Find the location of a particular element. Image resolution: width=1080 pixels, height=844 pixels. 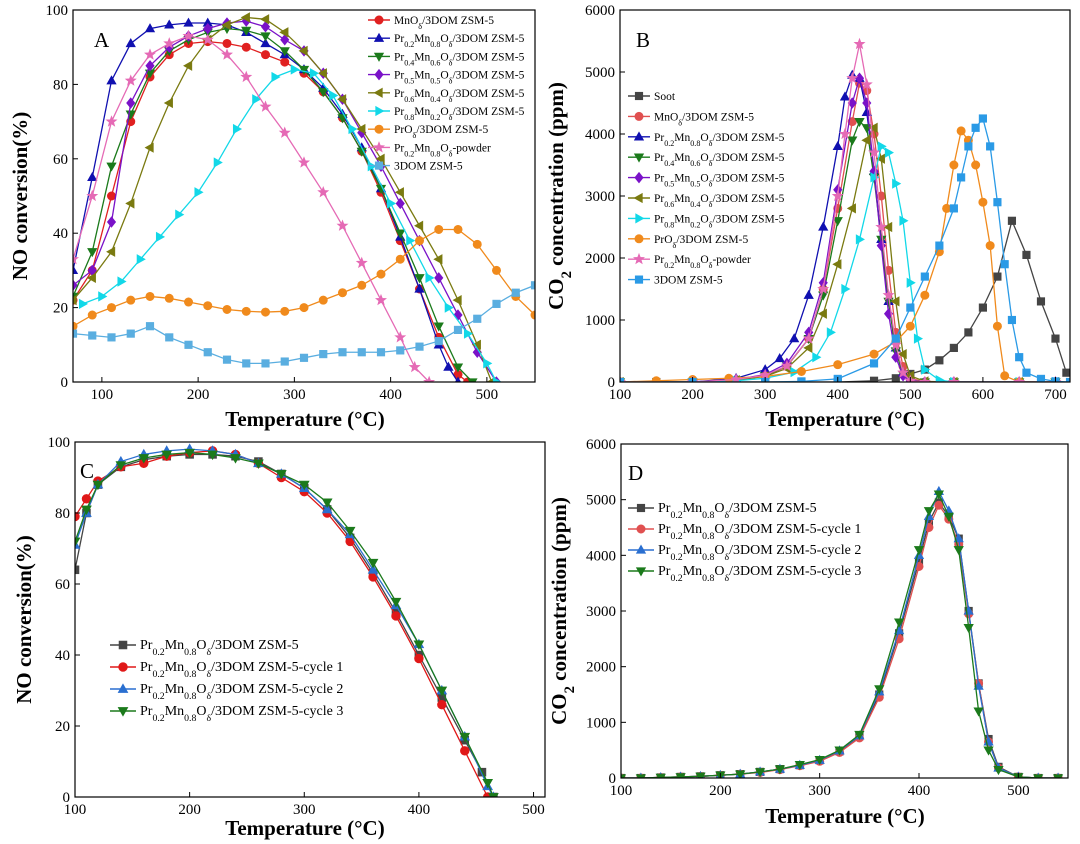

x-tick-label: 400 is located at coordinates (390, 395).